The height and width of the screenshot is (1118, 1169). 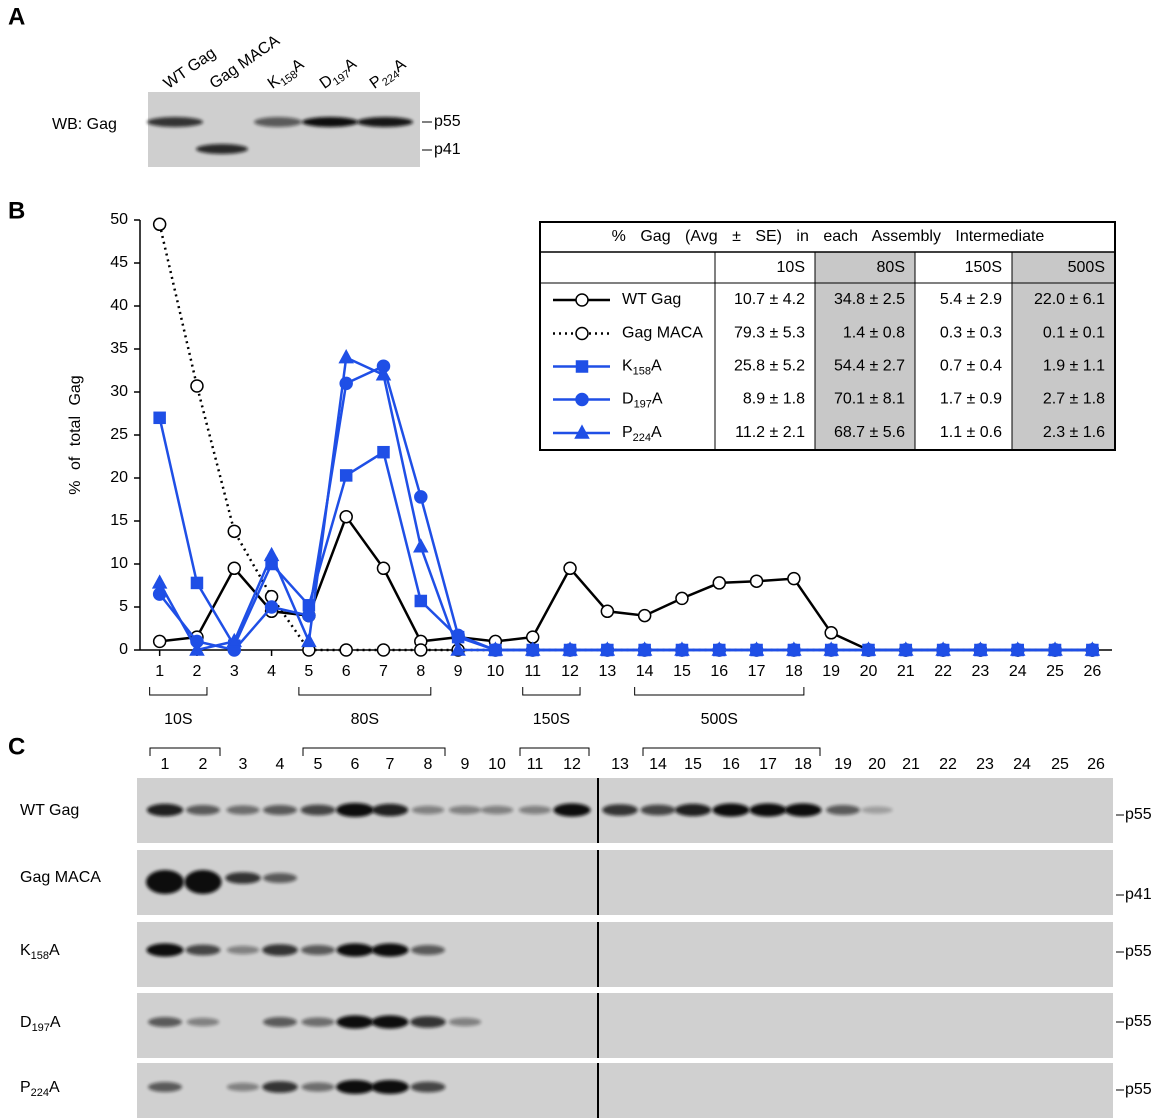 What do you see at coordinates (119, 305) in the screenshot?
I see `y-tick-label: 40` at bounding box center [119, 305].